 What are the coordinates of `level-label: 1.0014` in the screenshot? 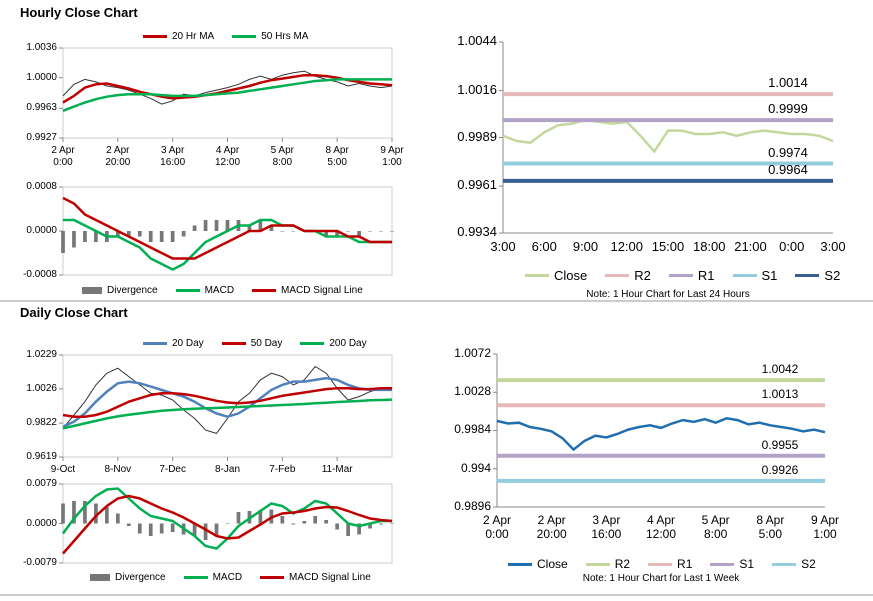 It's located at (788, 83).